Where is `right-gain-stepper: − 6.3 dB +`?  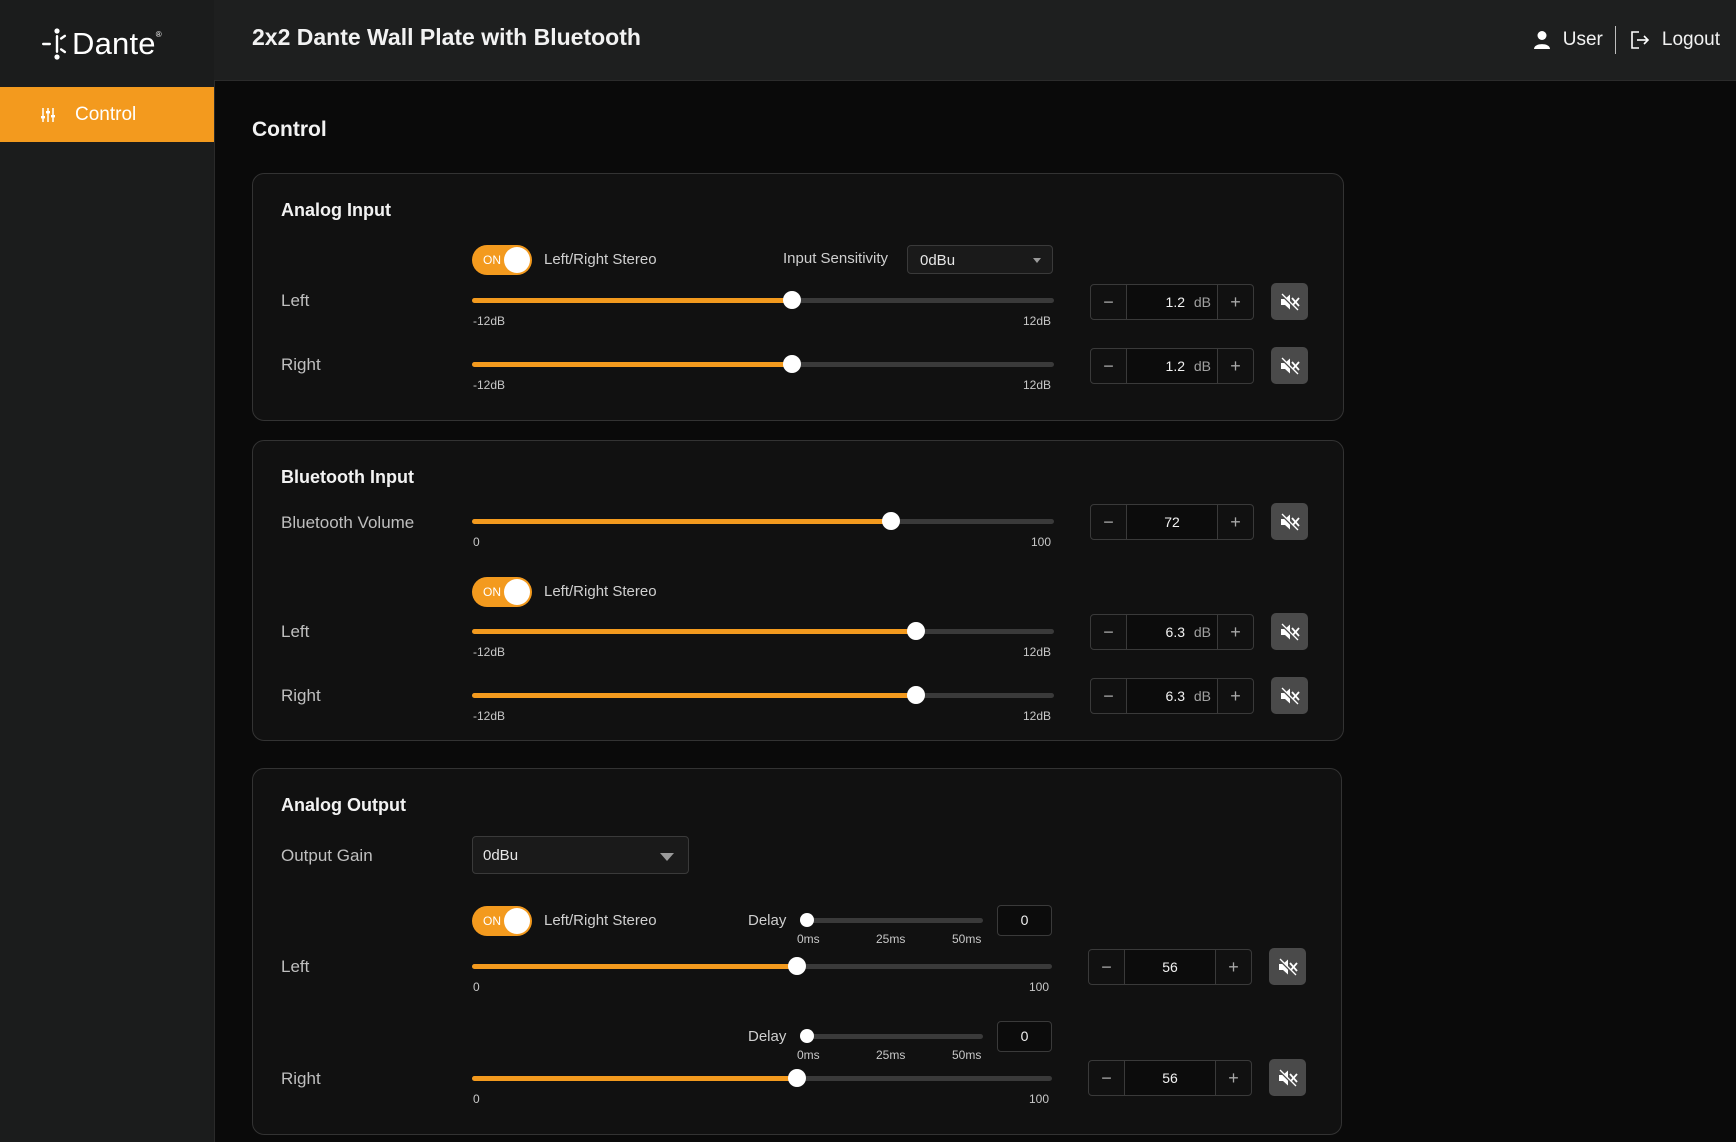
right-gain-stepper: − 6.3 dB + is located at coordinates (1172, 696).